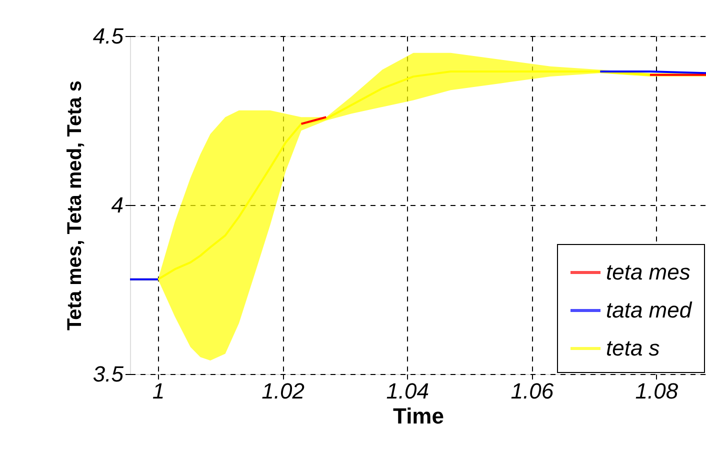 This screenshot has width=706, height=452. I want to click on y-tick-label: 4.5, so click(108, 36).